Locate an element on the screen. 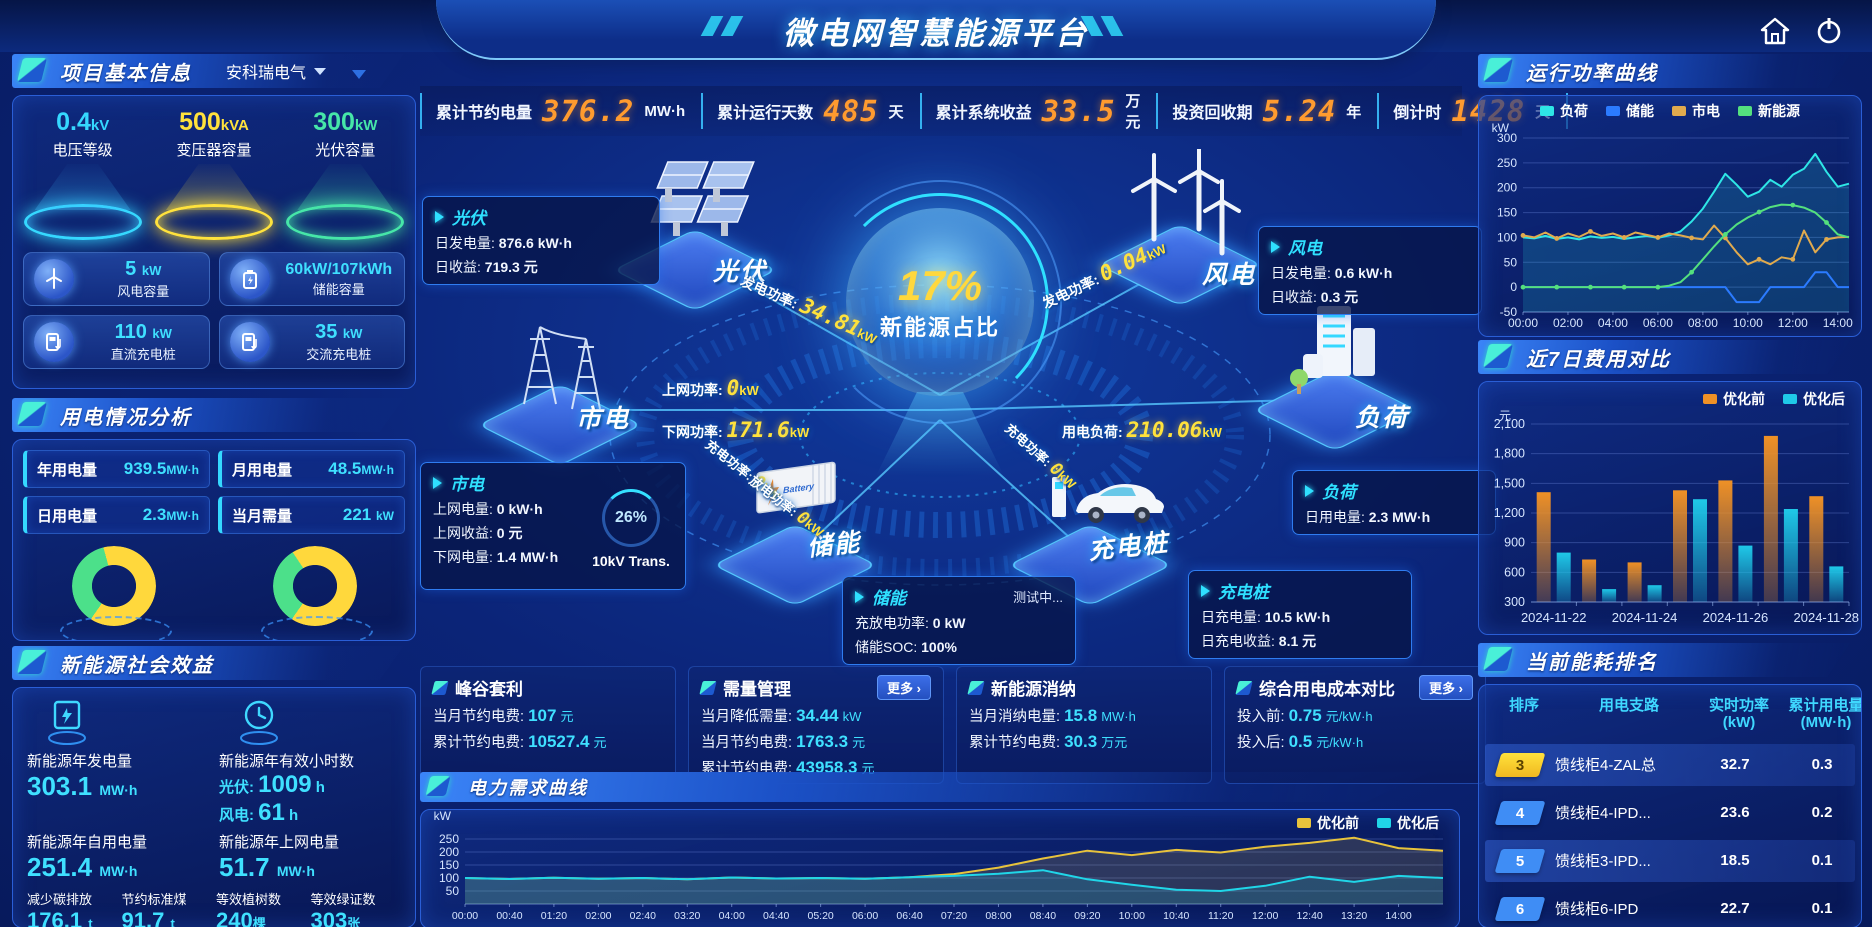 This screenshot has height=927, width=1872. panel-title: 用电情况分析 is located at coordinates (126, 417).